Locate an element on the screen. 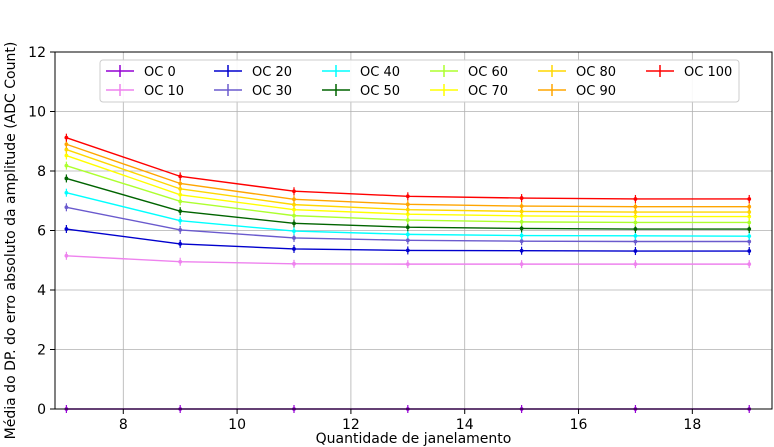 This screenshot has width=774, height=447. legend-label: OC 90 is located at coordinates (596, 91).